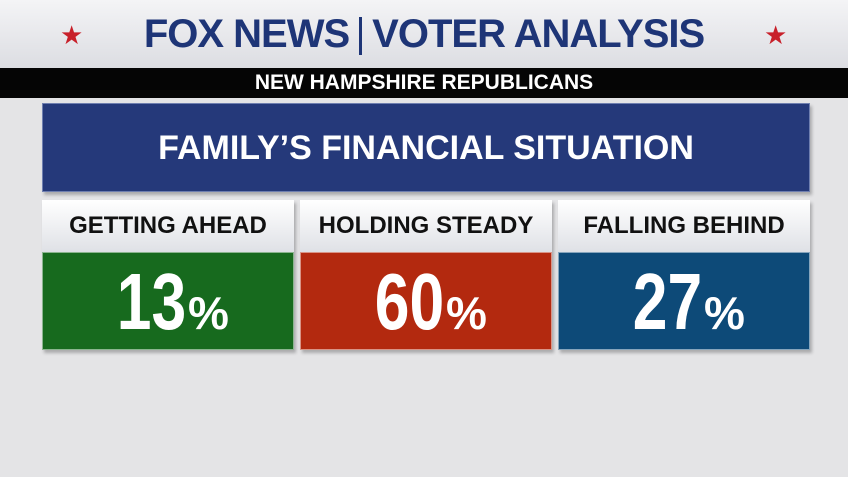 This screenshot has width=848, height=477. Describe the element at coordinates (361, 36) in the screenshot. I see `separator` at that location.